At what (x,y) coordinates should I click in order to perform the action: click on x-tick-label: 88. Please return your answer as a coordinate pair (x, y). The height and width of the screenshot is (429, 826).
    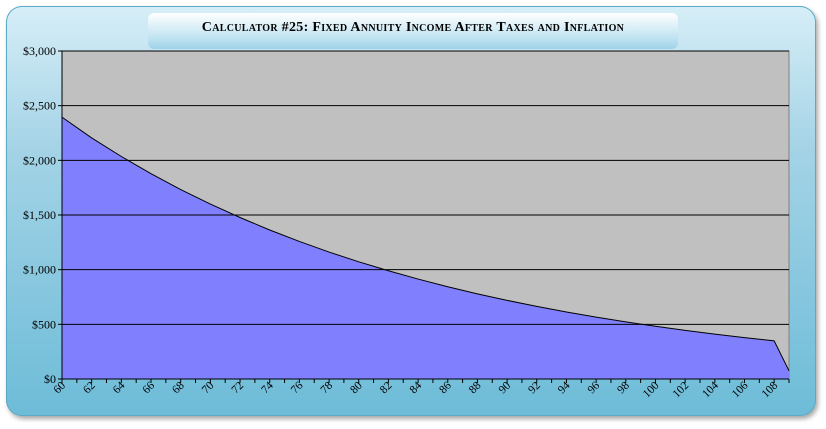
    Looking at the image, I should click on (475, 387).